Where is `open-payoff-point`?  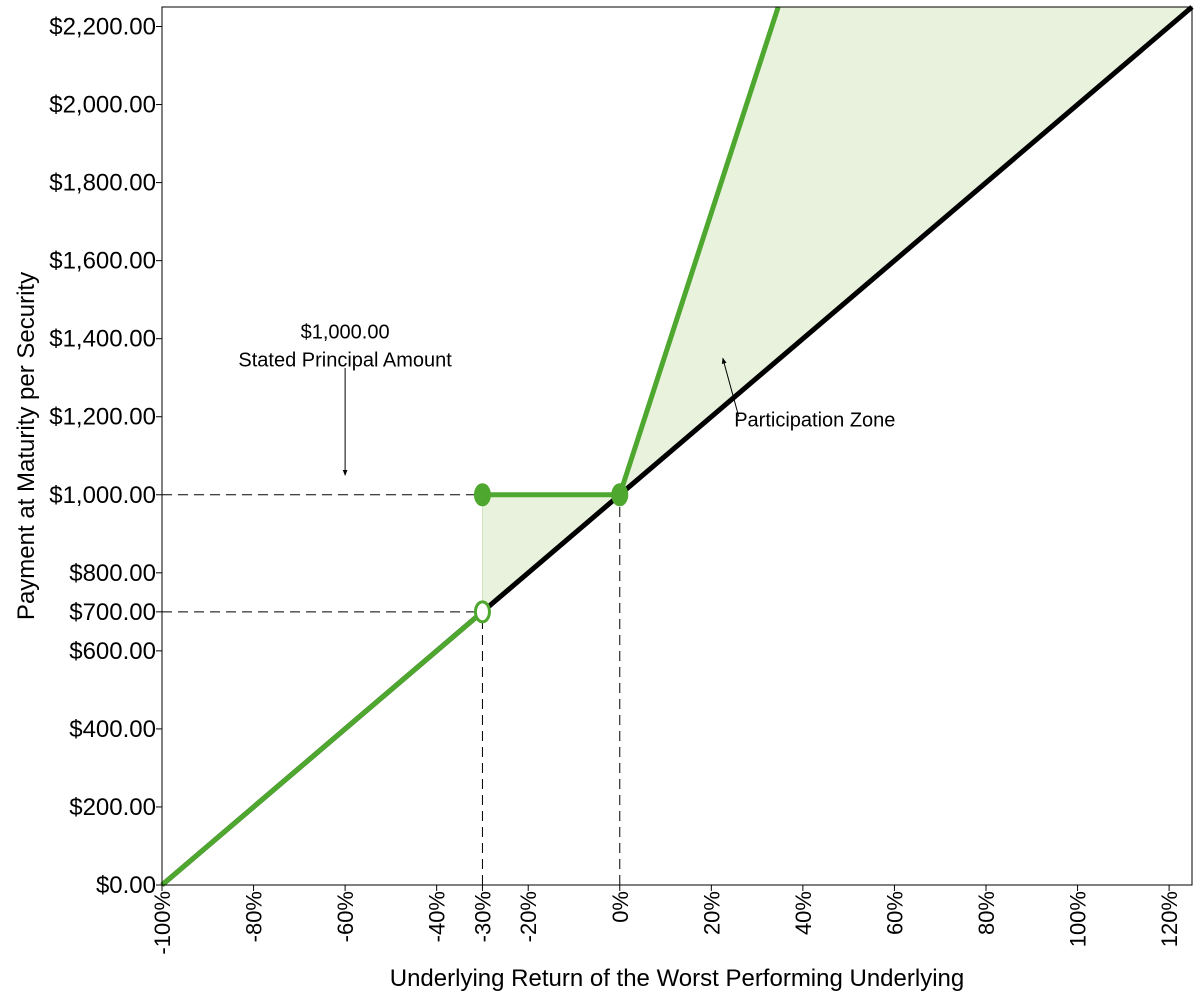 open-payoff-point is located at coordinates (482, 612).